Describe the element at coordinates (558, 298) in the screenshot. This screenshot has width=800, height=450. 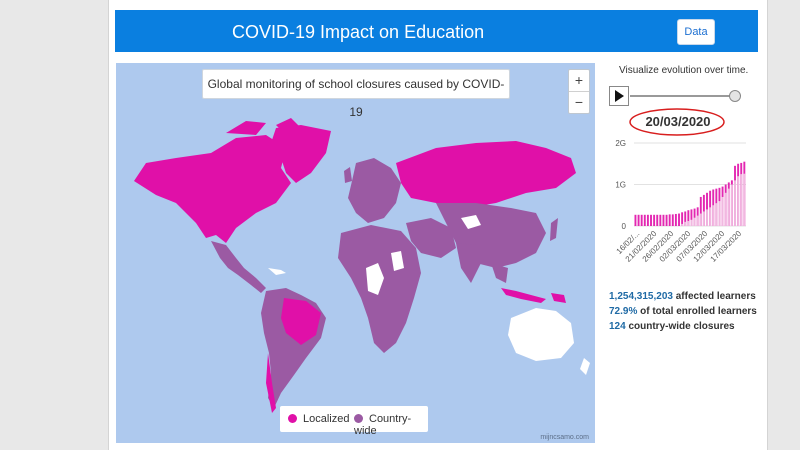
I see `region-png` at that location.